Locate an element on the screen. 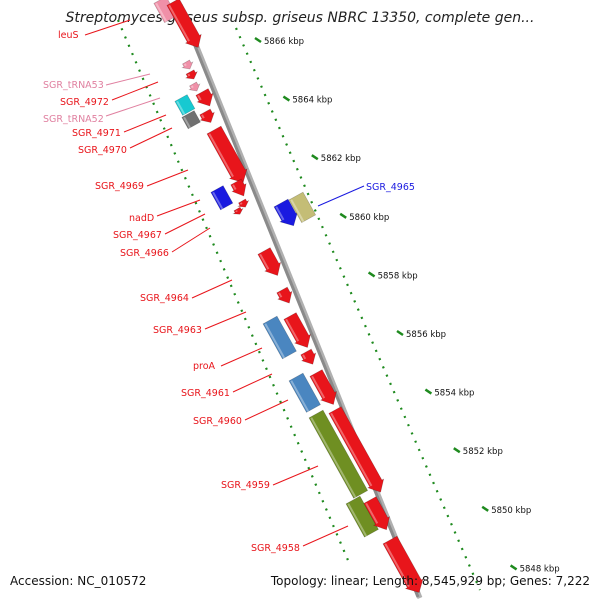 This screenshot has width=600, height=600. gene-sgr-4959-highlight is located at coordinates (333, 457).